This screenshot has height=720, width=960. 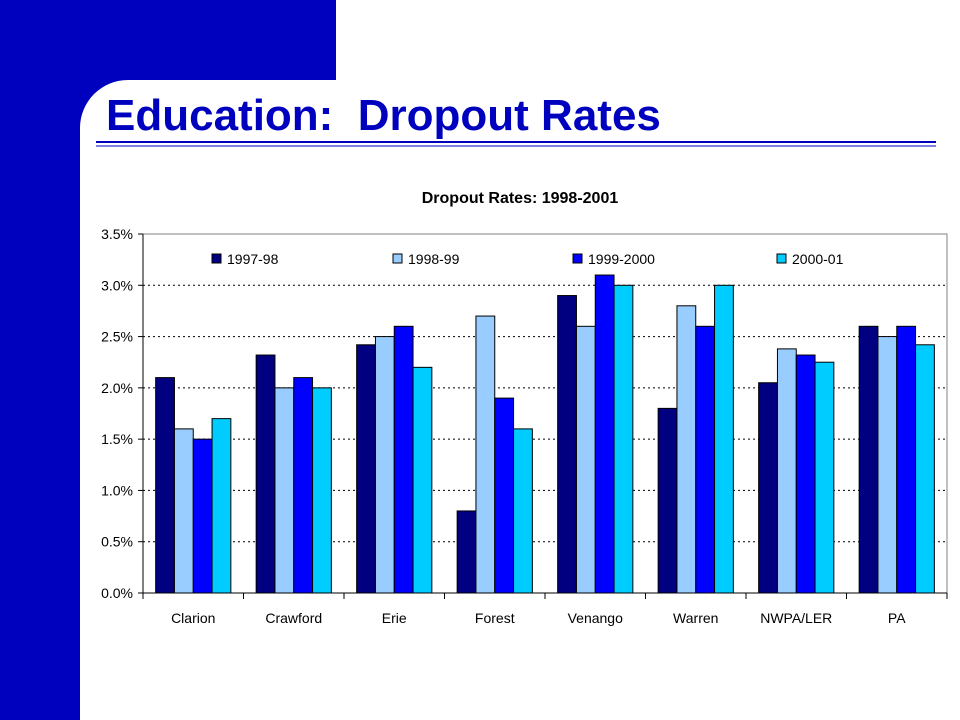 I want to click on y-tick-label: 2.0%, so click(x=117, y=388).